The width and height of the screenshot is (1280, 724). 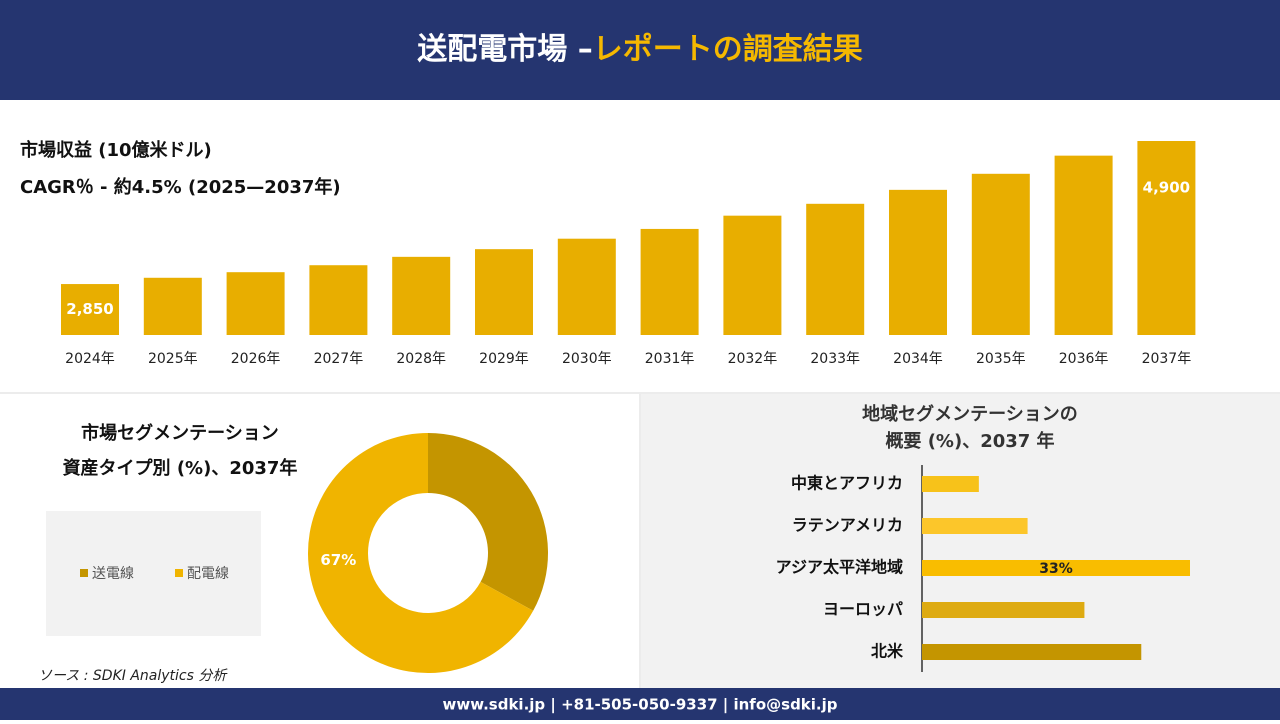 What do you see at coordinates (1167, 359) in the screenshot?
I see `x-tick-label: 2037年` at bounding box center [1167, 359].